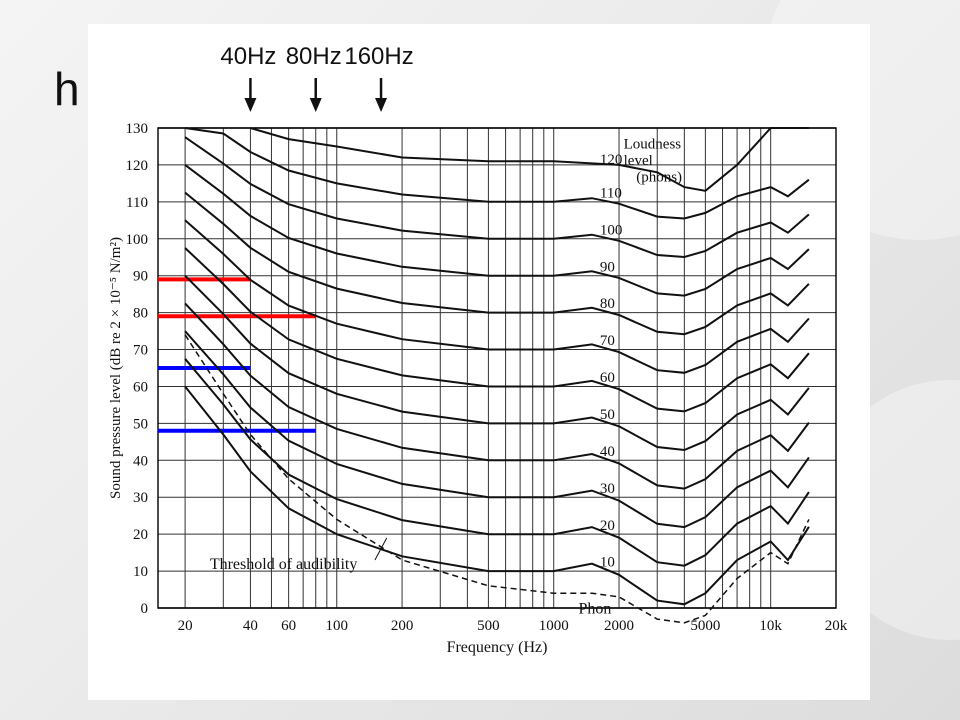 This screenshot has height=720, width=960. What do you see at coordinates (770, 626) in the screenshot?
I see `x-tick-label: 10k` at bounding box center [770, 626].